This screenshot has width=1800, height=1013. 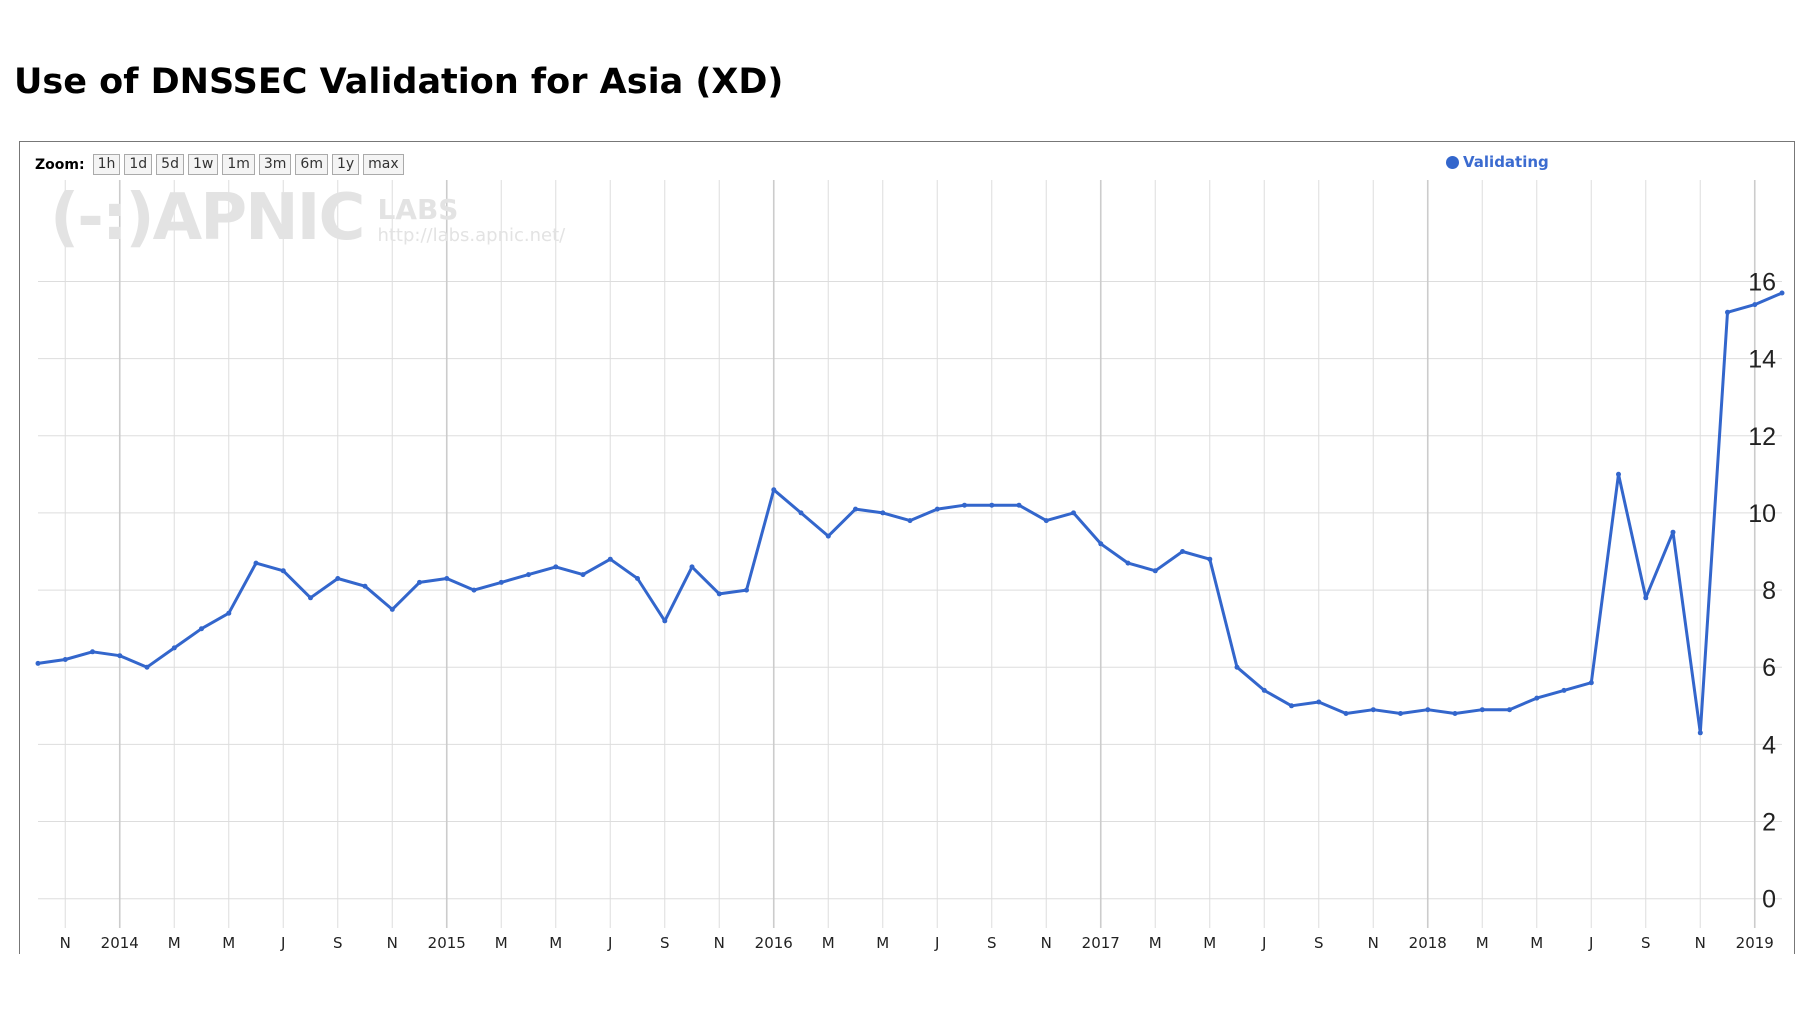 I want to click on zoom-5d-button: 5d, so click(x=170, y=164).